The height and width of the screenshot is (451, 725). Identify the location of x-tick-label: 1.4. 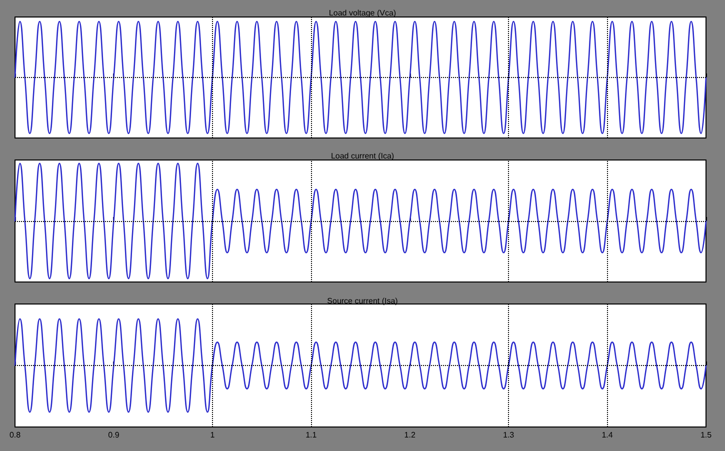
(608, 435).